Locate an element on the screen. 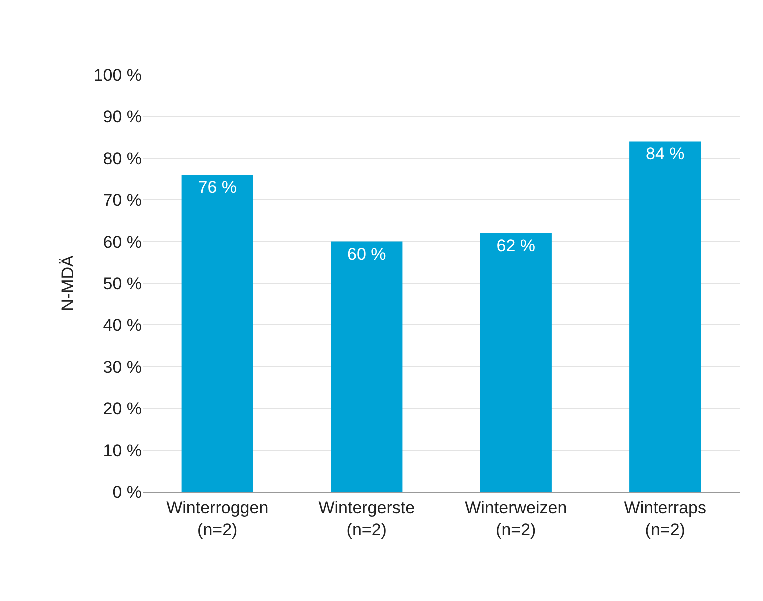  x-tick-label: Winterweizen (n=2) is located at coordinates (516, 519).